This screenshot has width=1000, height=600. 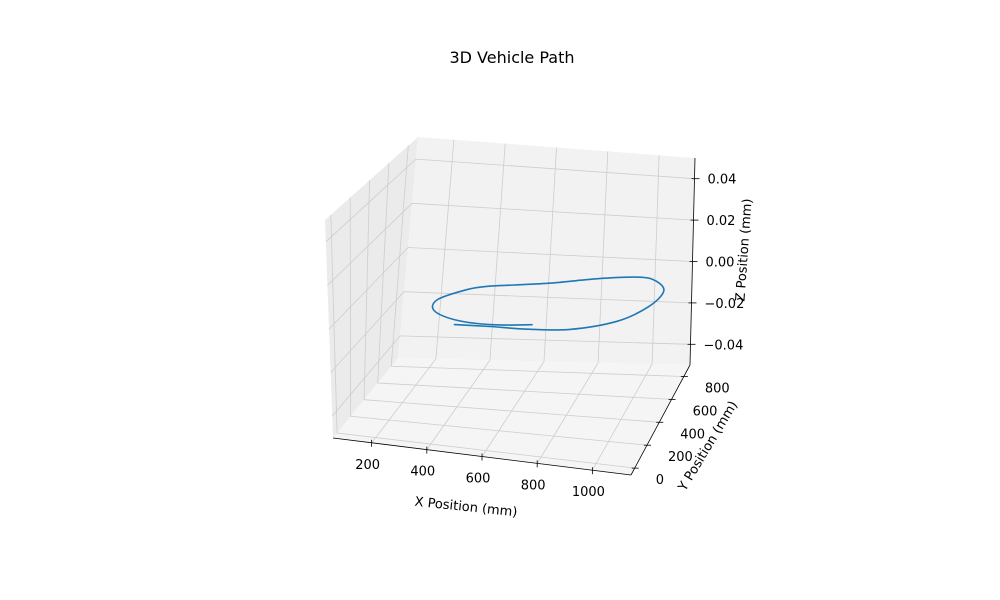 I want to click on x-tick-label: 400, so click(x=422, y=472).